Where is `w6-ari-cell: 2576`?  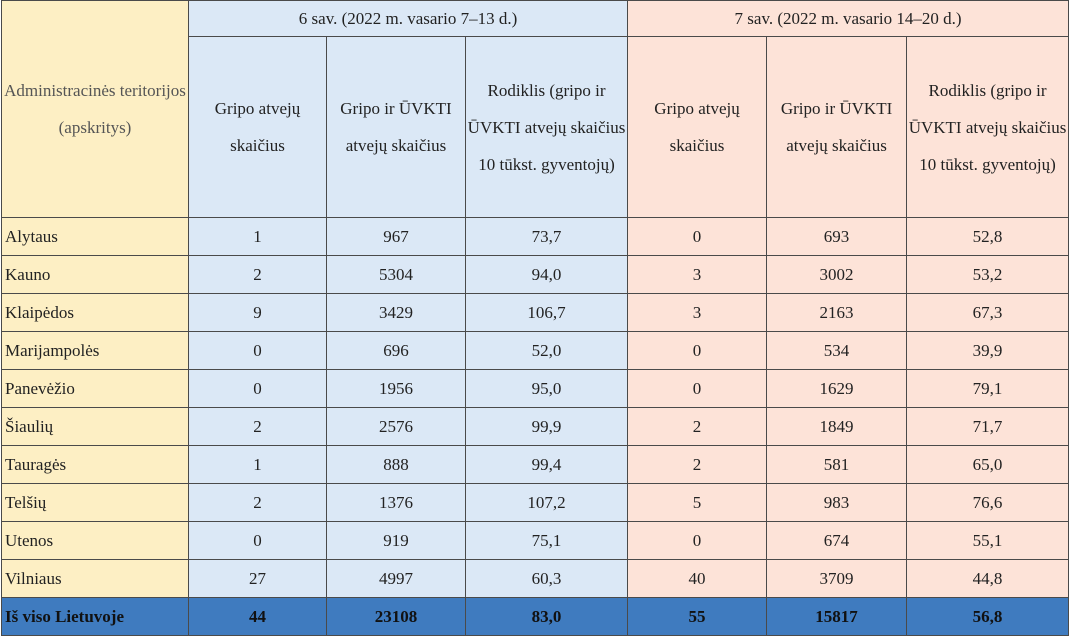 w6-ari-cell: 2576 is located at coordinates (396, 426).